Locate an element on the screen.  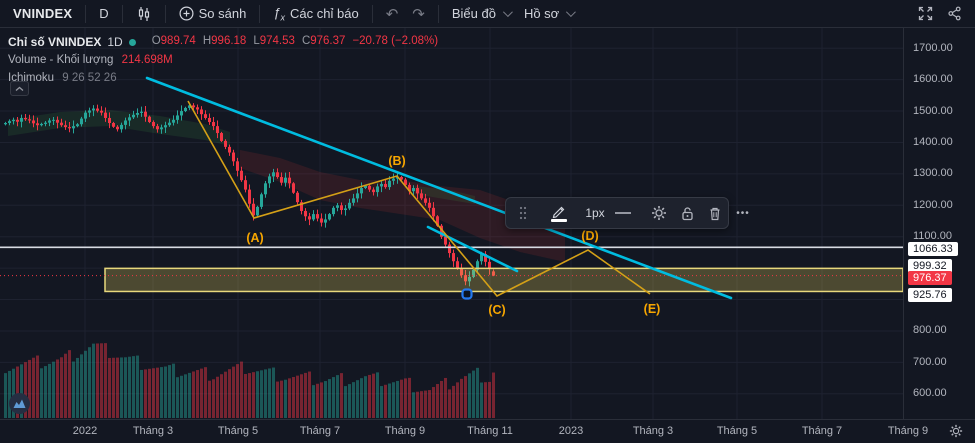
more-options-icon: ••• is located at coordinates (743, 213).